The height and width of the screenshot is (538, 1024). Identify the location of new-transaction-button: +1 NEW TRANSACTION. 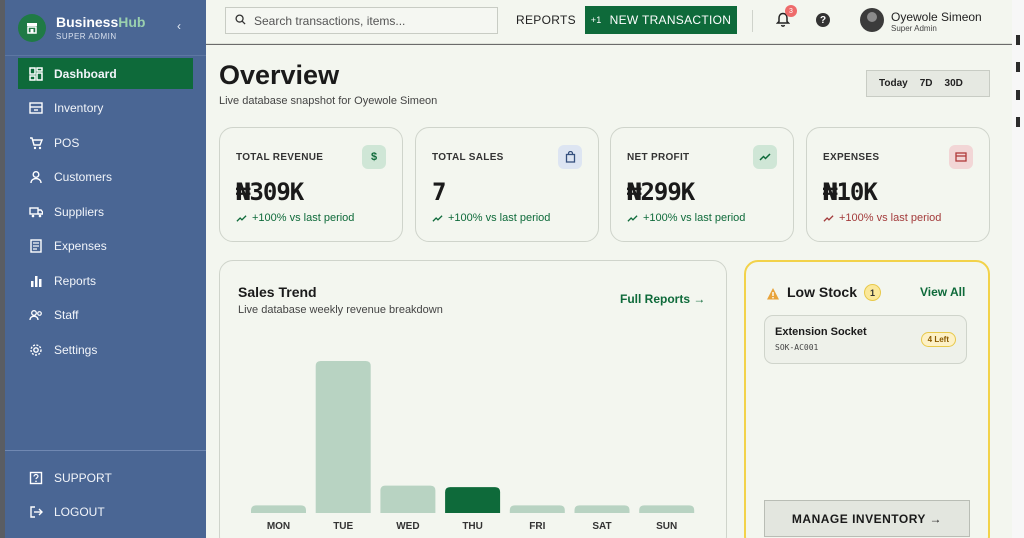
(661, 20).